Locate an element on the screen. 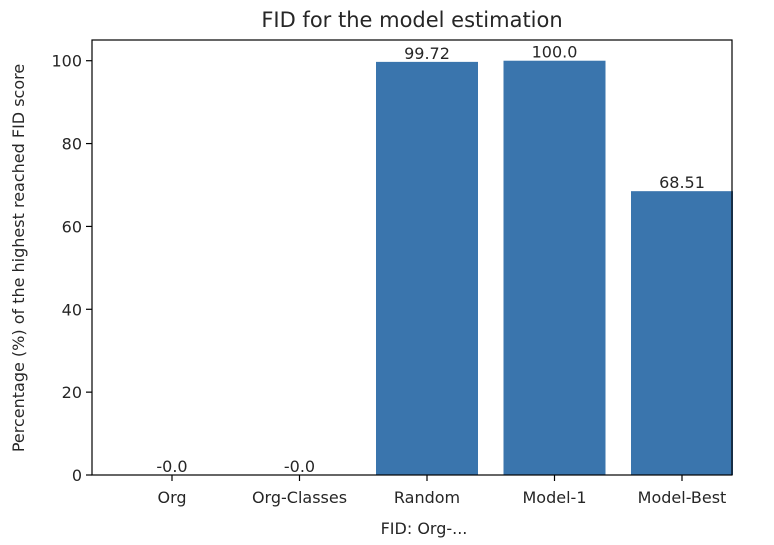  bar-model-best is located at coordinates (682, 333).